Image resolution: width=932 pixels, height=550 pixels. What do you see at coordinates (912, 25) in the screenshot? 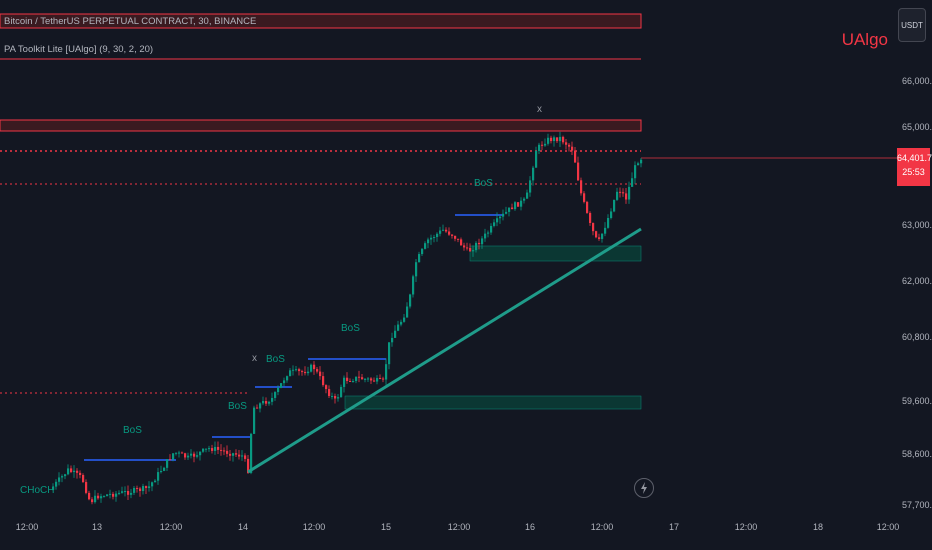
I see `currency-button: USDT` at bounding box center [912, 25].